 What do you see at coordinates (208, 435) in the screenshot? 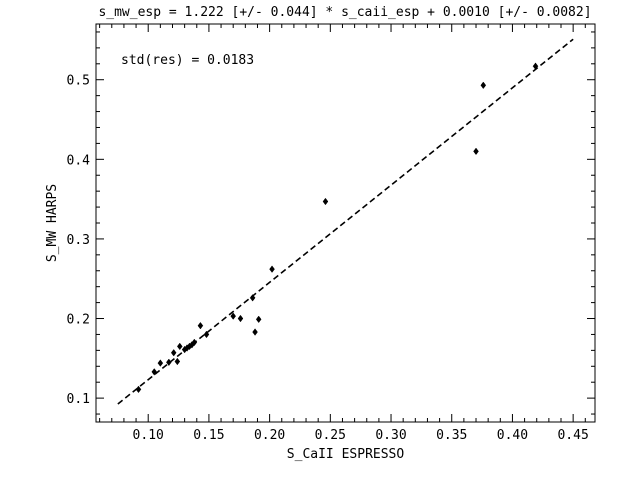
I see `x-tick-label: 0.15` at bounding box center [208, 435].